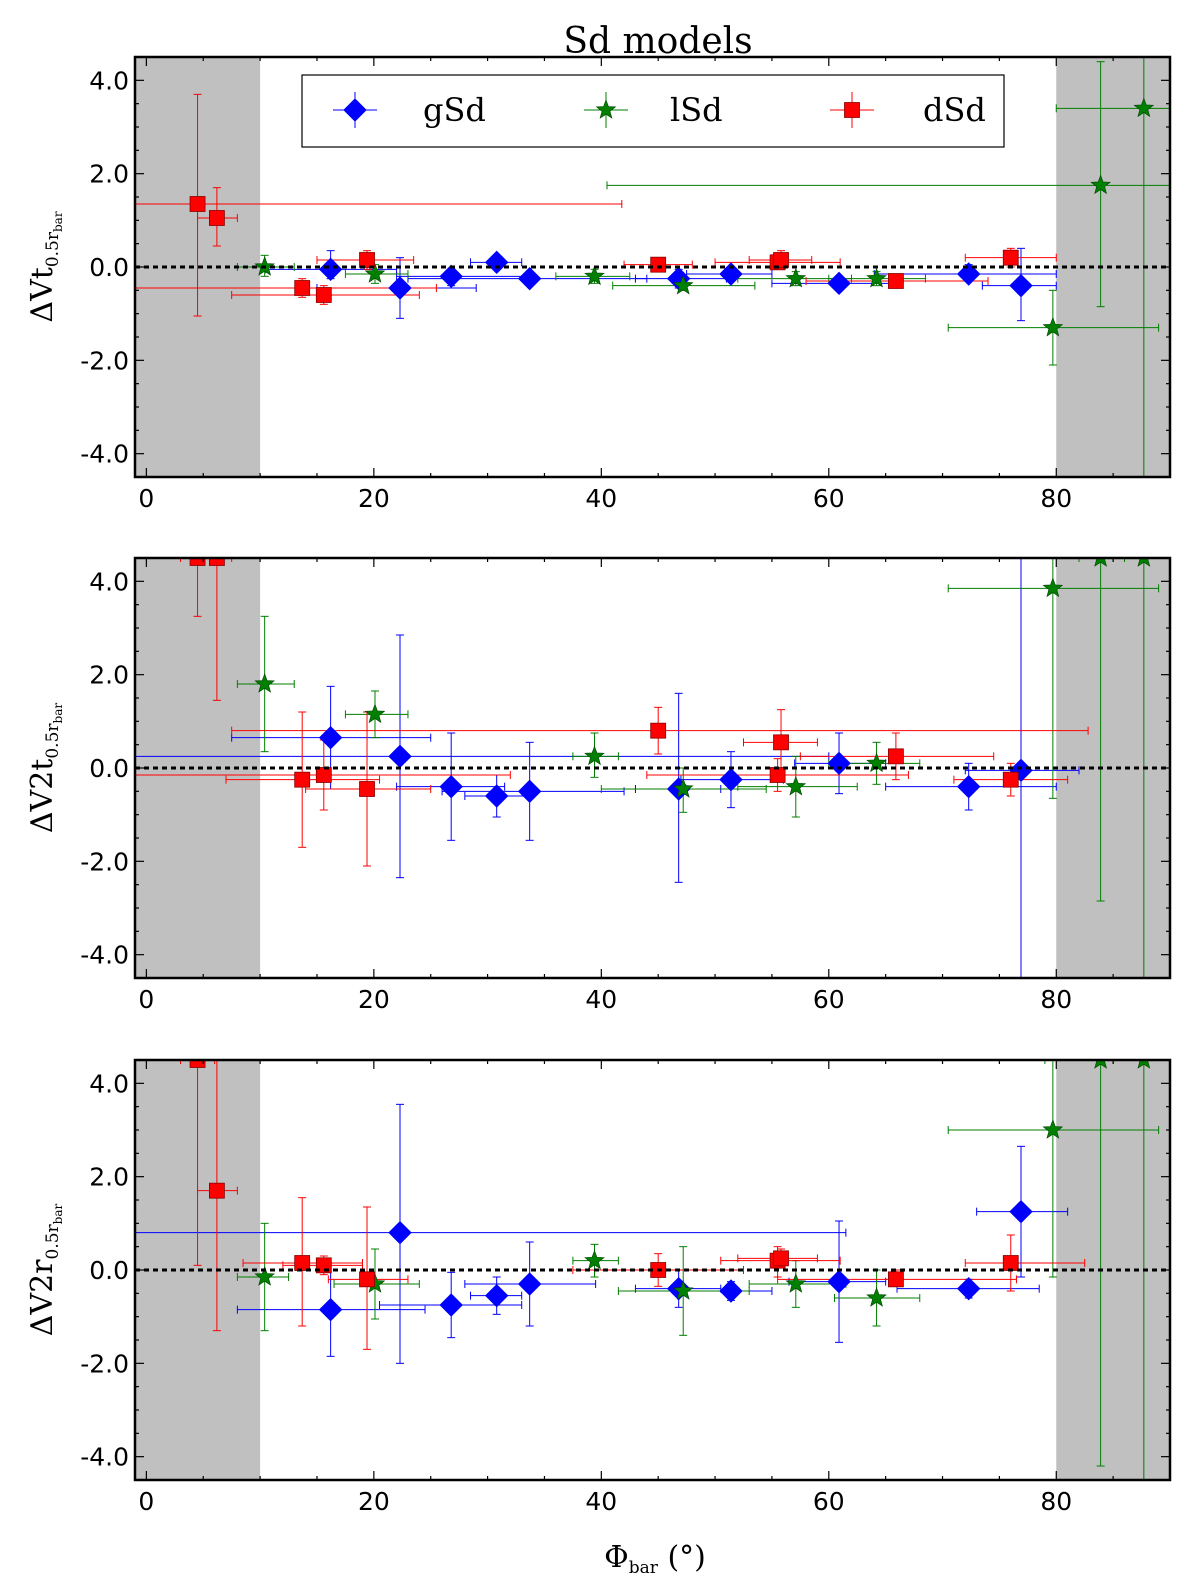 The image size is (1200, 1580). I want to click on y-axis-label-sub: 0.5r, so click(53, 1241).